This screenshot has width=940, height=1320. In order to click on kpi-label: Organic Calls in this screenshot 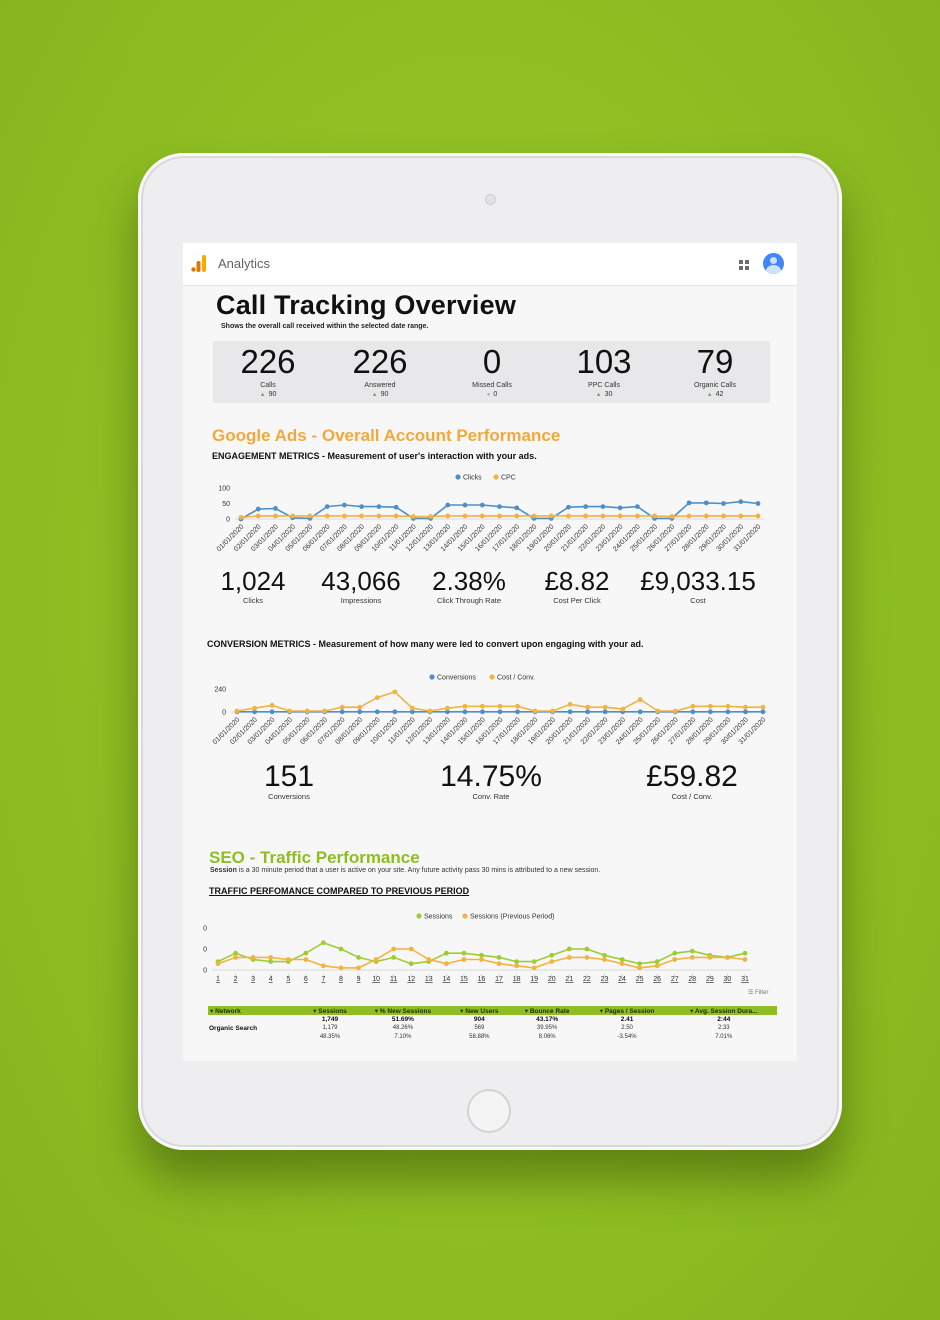, I will do `click(714, 385)`.